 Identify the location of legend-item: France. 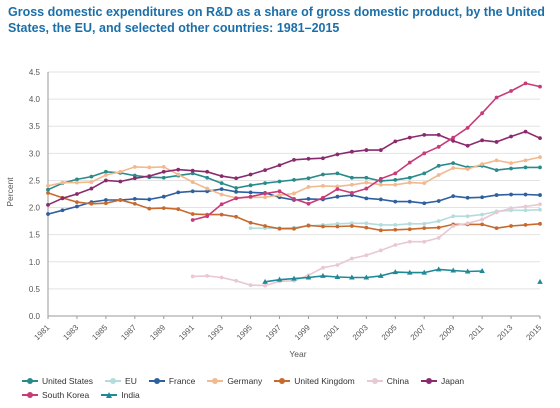
(172, 381).